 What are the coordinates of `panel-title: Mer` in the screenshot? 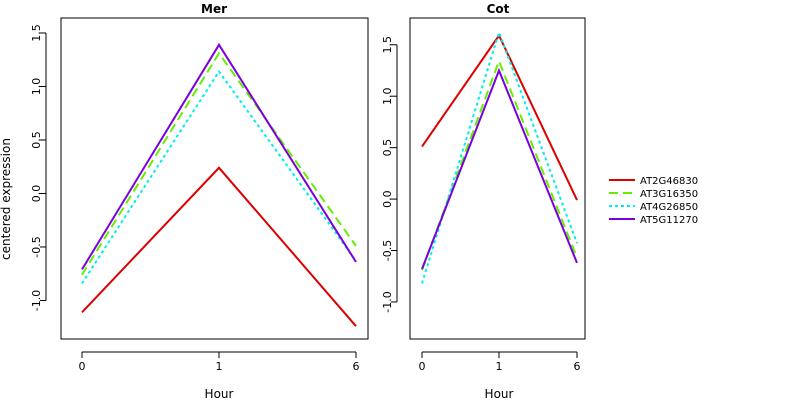 It's located at (214, 9).